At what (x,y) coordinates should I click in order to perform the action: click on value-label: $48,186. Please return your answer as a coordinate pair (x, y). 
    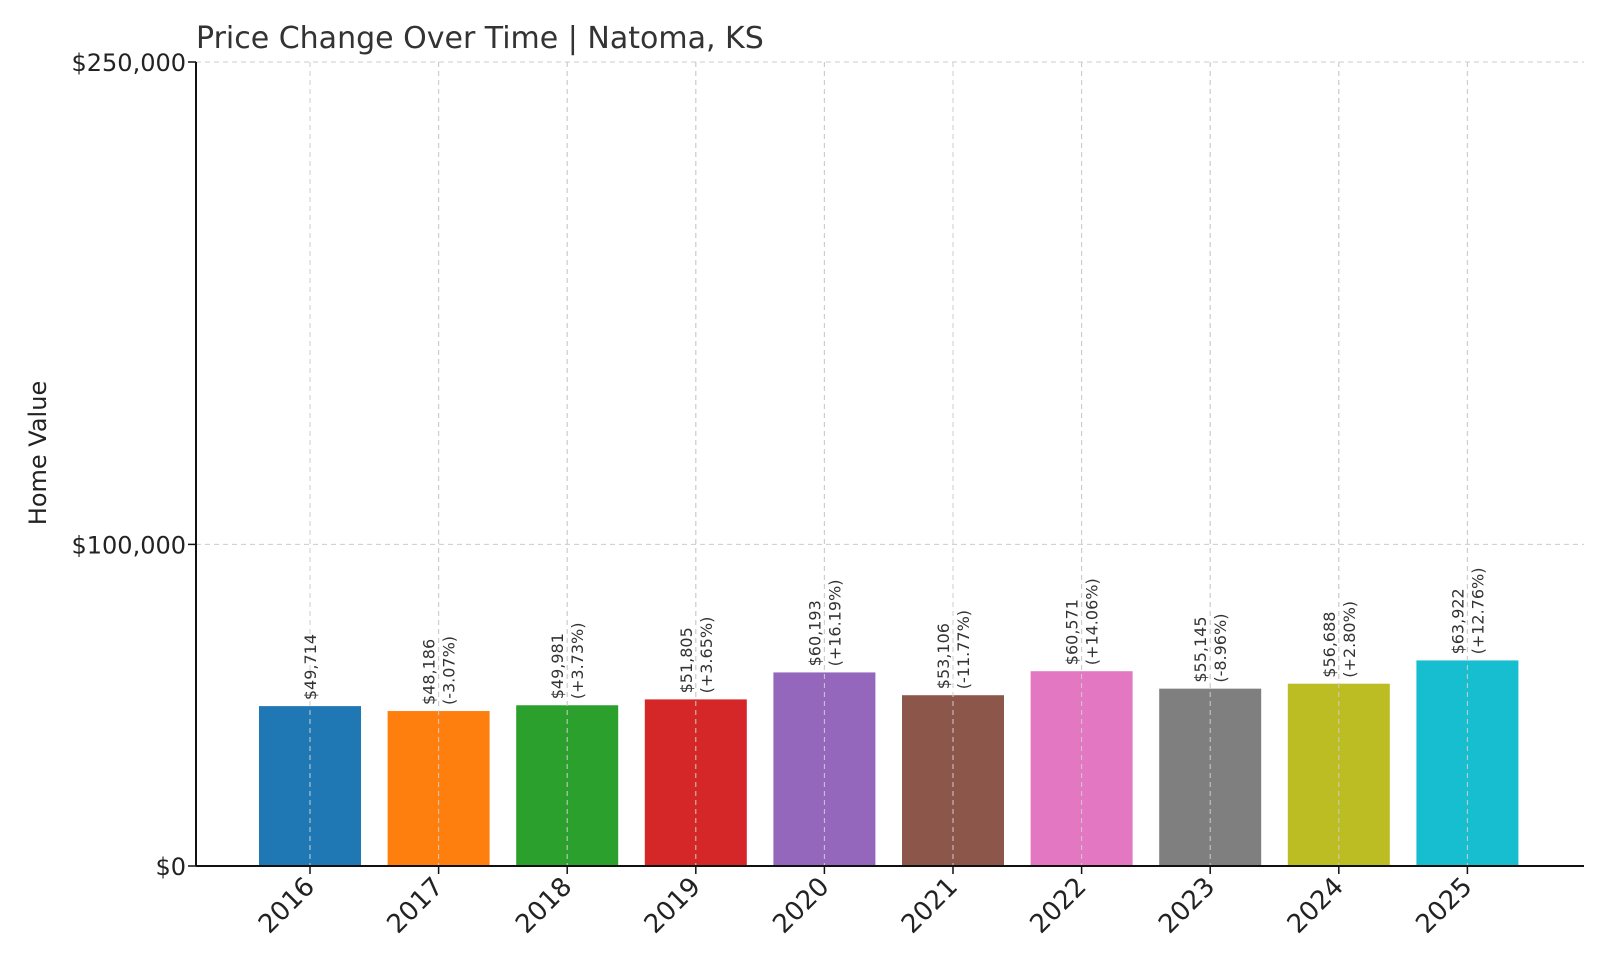
    Looking at the image, I should click on (429, 672).